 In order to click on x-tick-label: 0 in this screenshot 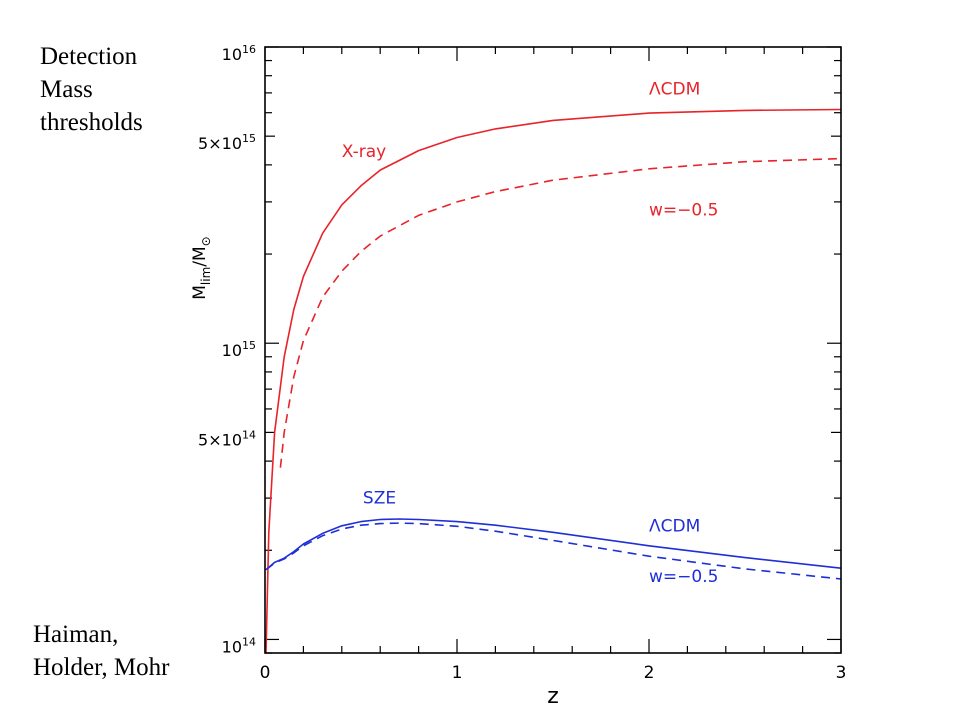, I will do `click(265, 673)`.